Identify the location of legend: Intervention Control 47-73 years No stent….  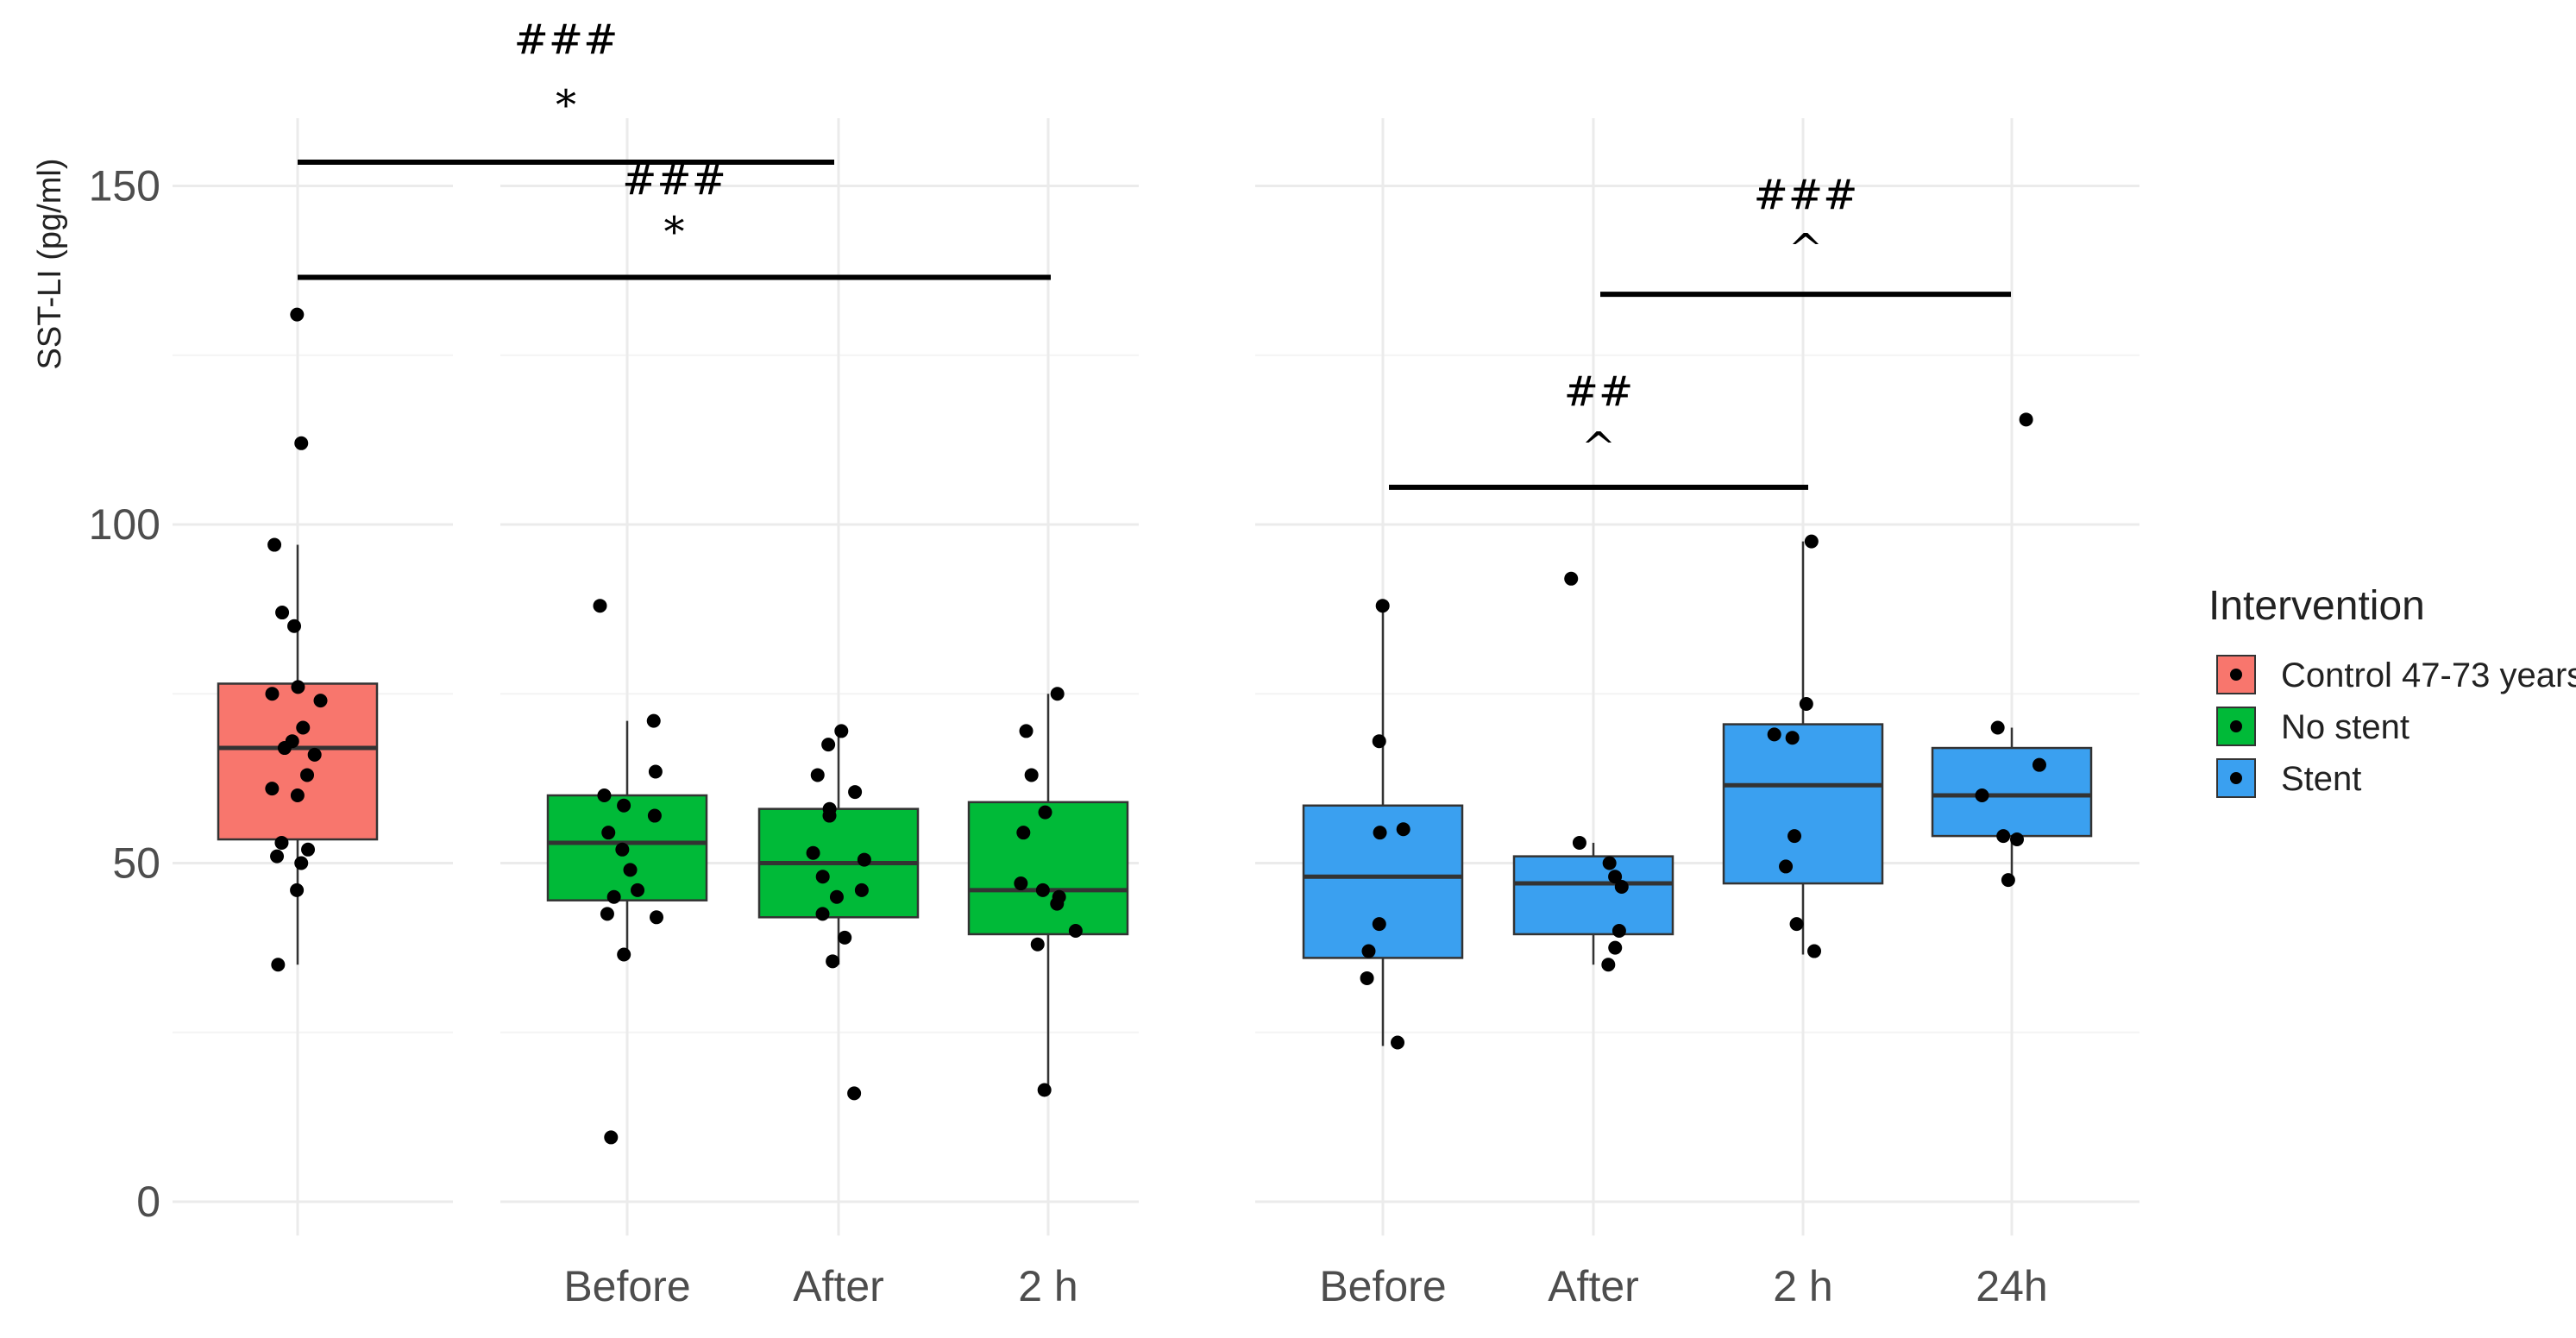
(2392, 690).